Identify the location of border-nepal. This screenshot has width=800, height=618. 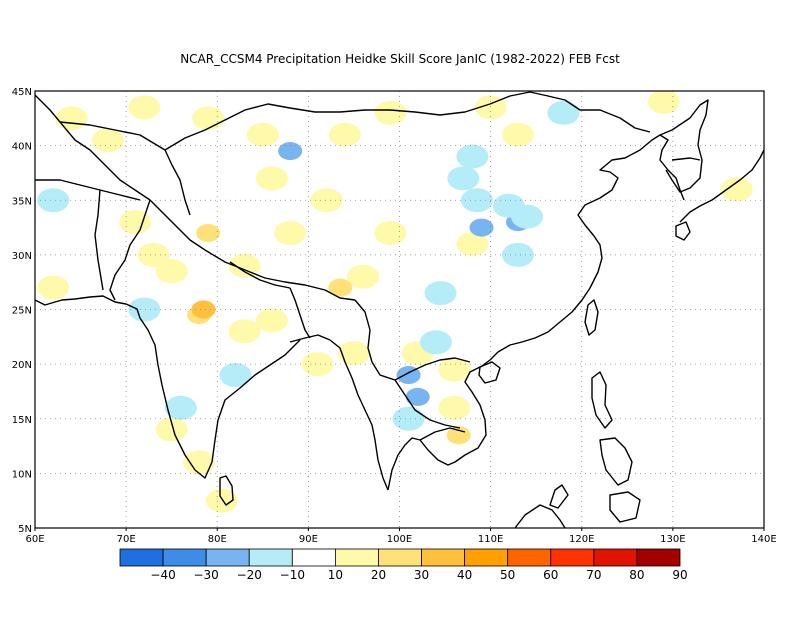
(260, 275).